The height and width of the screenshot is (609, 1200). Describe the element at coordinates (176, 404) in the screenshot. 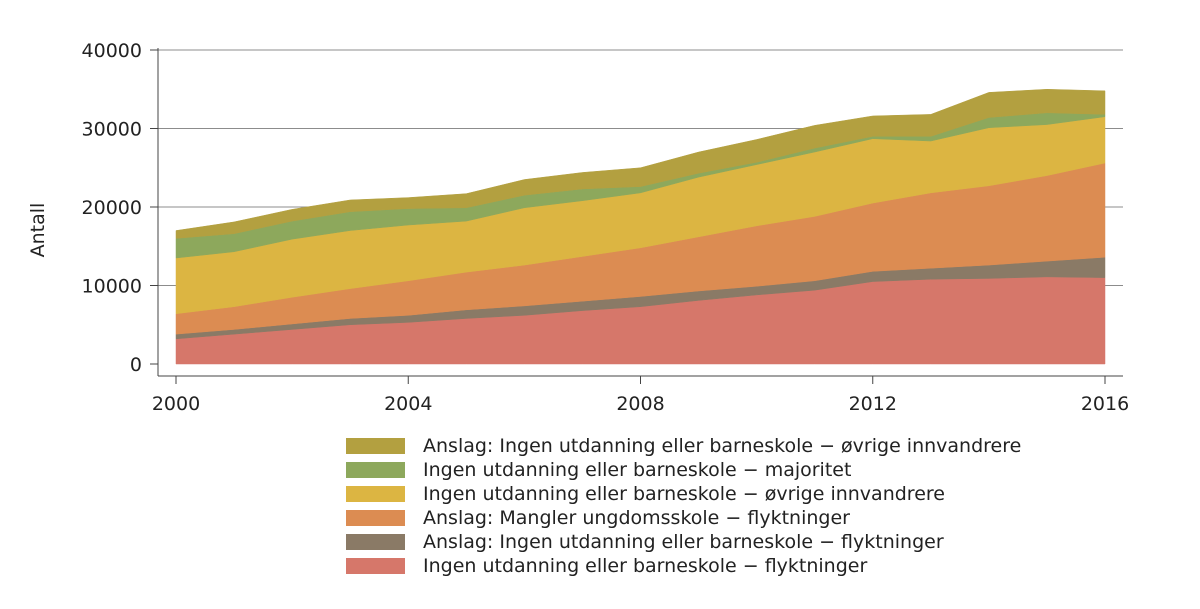

I see `x-tick-label: 2000` at that location.